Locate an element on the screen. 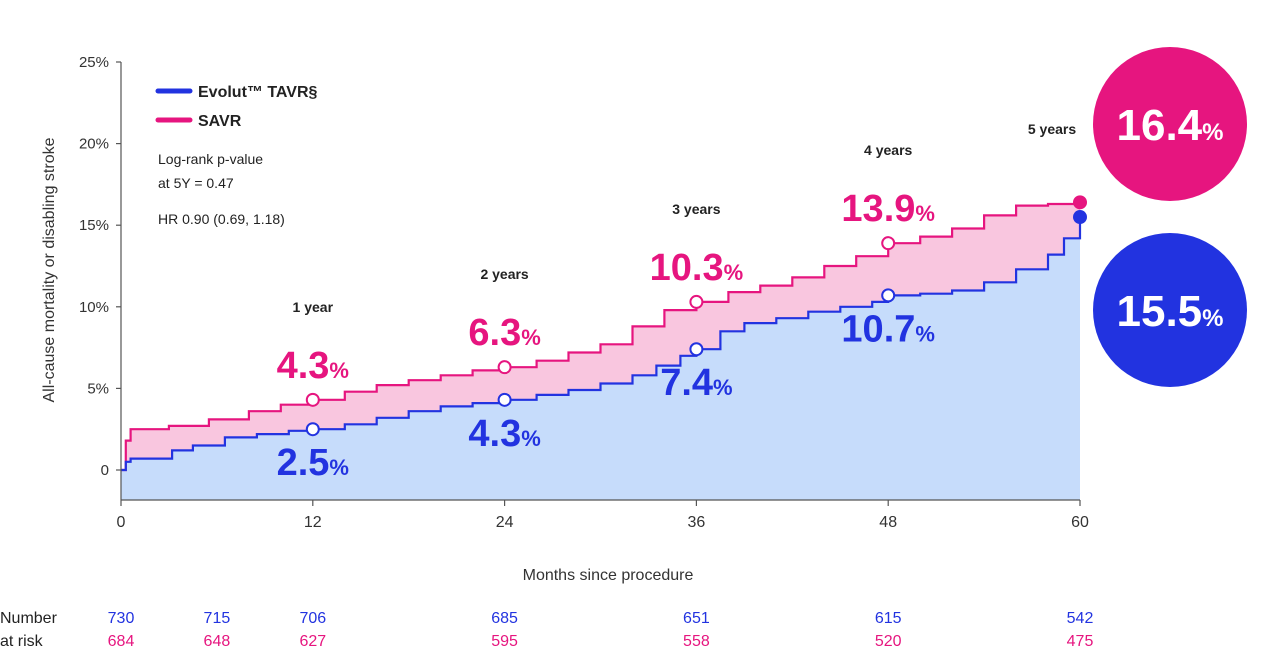 The image size is (1262, 662). risk-title-line1: Number is located at coordinates (29, 618).